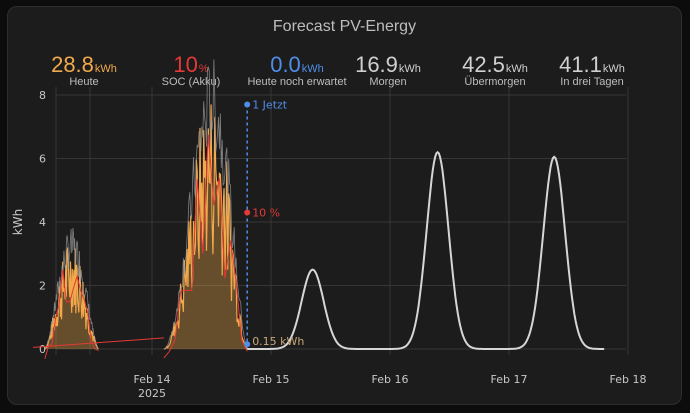 The image size is (690, 413). I want to click on x-tick-label: Feb 18, so click(628, 379).